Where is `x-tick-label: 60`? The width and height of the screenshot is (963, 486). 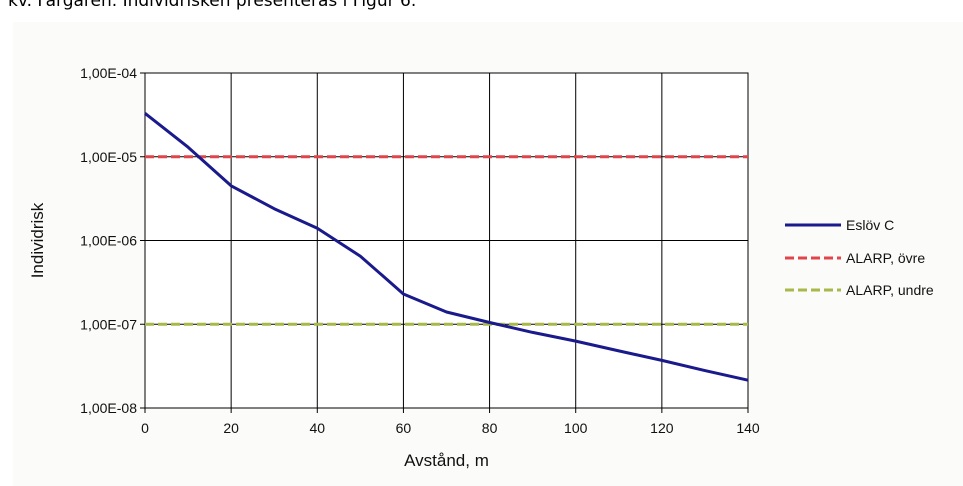
x-tick-label: 60 is located at coordinates (404, 428).